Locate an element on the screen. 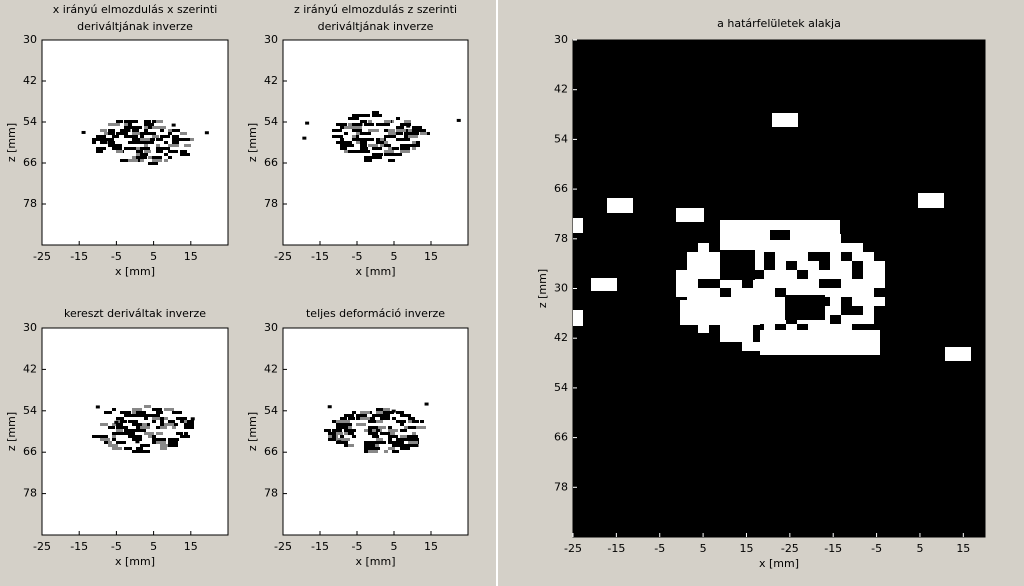 This screenshot has width=1024, height=586. x-tick-label: -25 is located at coordinates (42, 256).